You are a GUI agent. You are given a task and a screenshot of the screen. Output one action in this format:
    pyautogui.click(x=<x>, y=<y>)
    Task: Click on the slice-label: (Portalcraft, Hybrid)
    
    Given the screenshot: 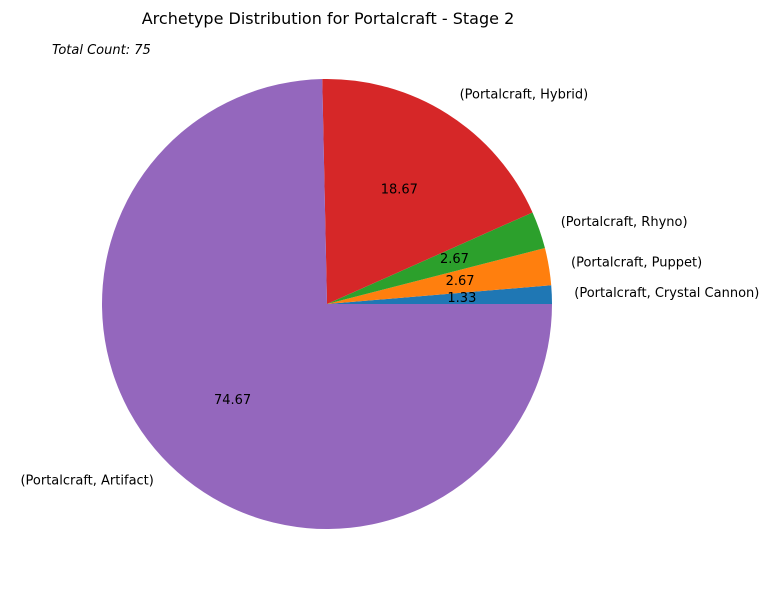 What is the action you would take?
    pyautogui.click(x=524, y=95)
    